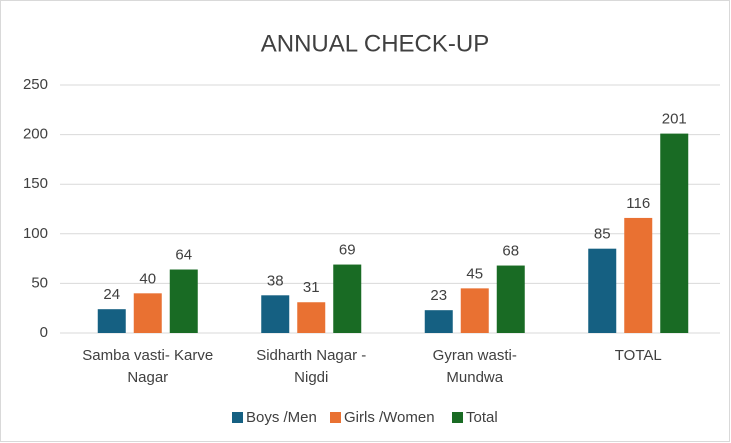  I want to click on data-label: 64, so click(183, 254).